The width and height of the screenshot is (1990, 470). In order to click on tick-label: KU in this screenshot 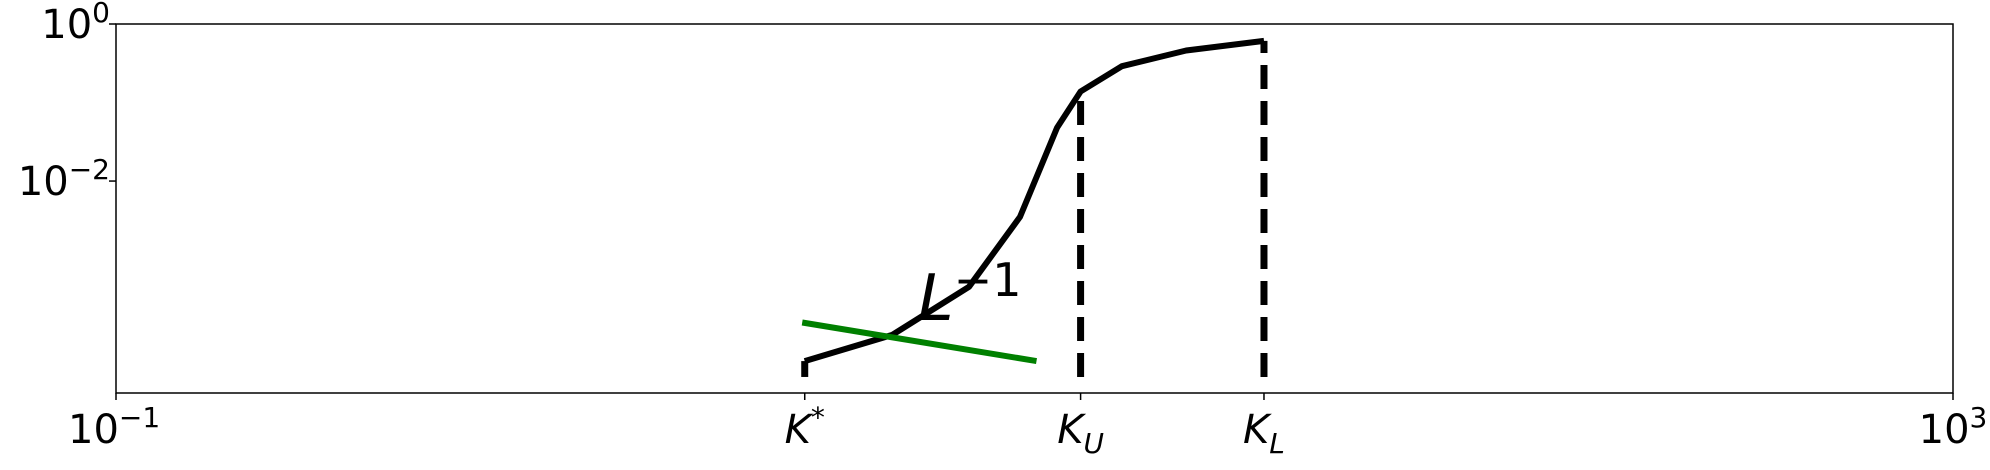, I will do `click(1080, 433)`.